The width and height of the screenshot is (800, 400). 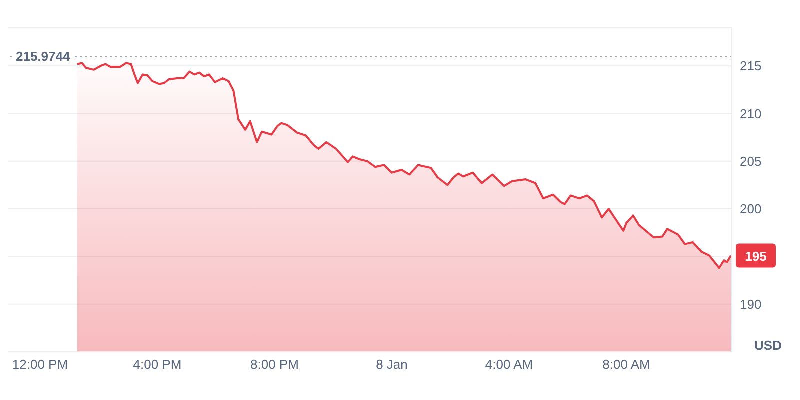 I want to click on y-tick-label: 190, so click(x=751, y=304).